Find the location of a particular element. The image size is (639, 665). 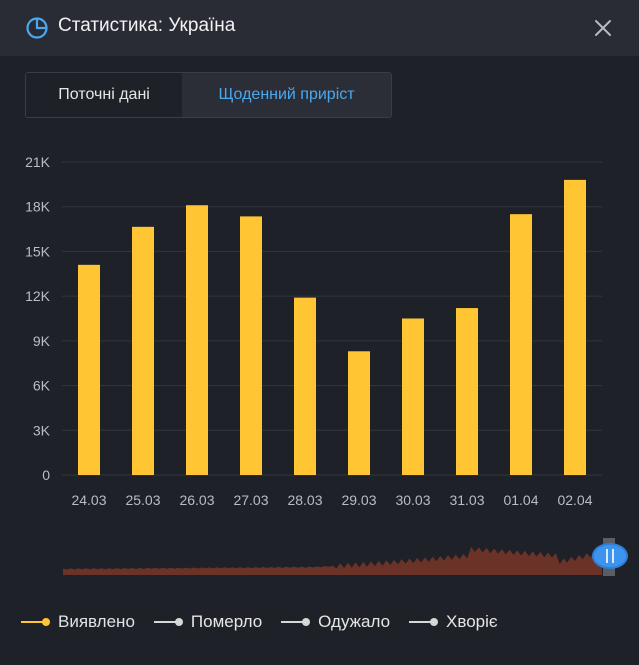

x-tick-label: 26.03 is located at coordinates (196, 500).